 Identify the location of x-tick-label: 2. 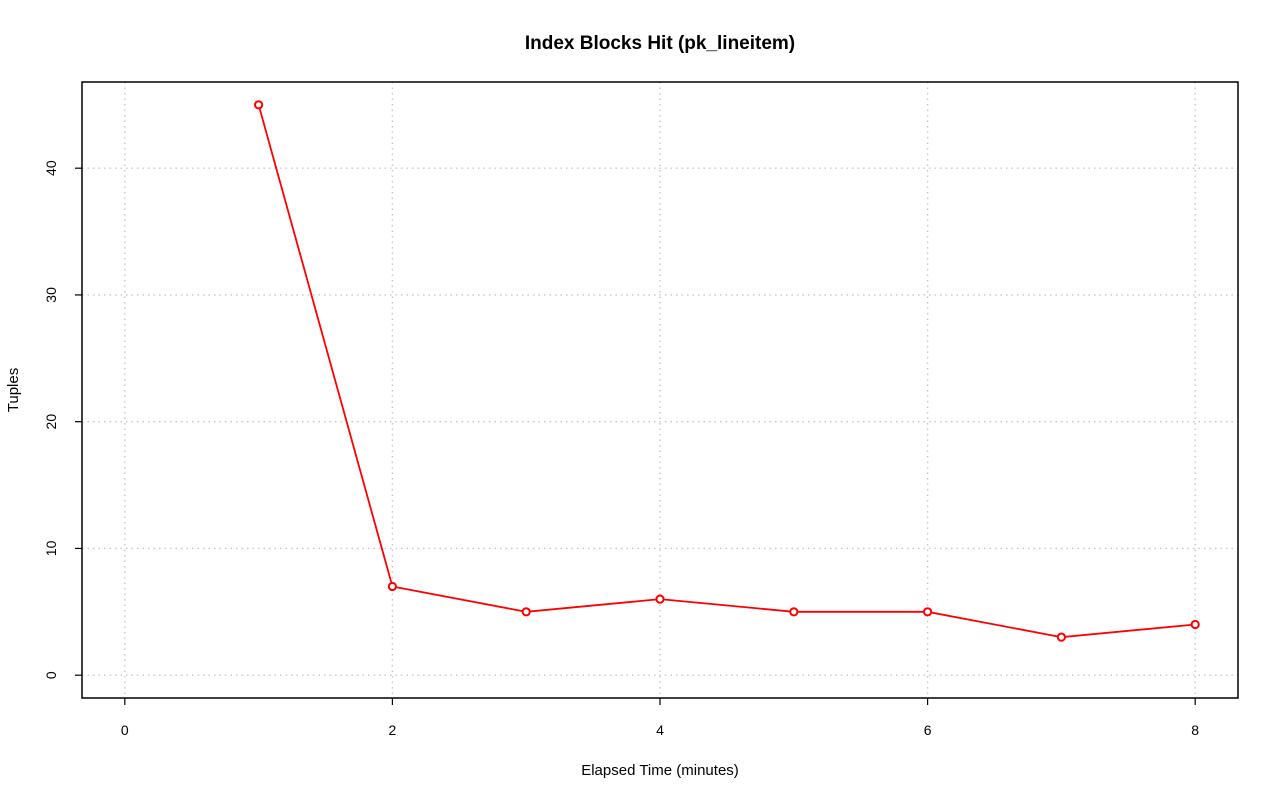
(393, 730).